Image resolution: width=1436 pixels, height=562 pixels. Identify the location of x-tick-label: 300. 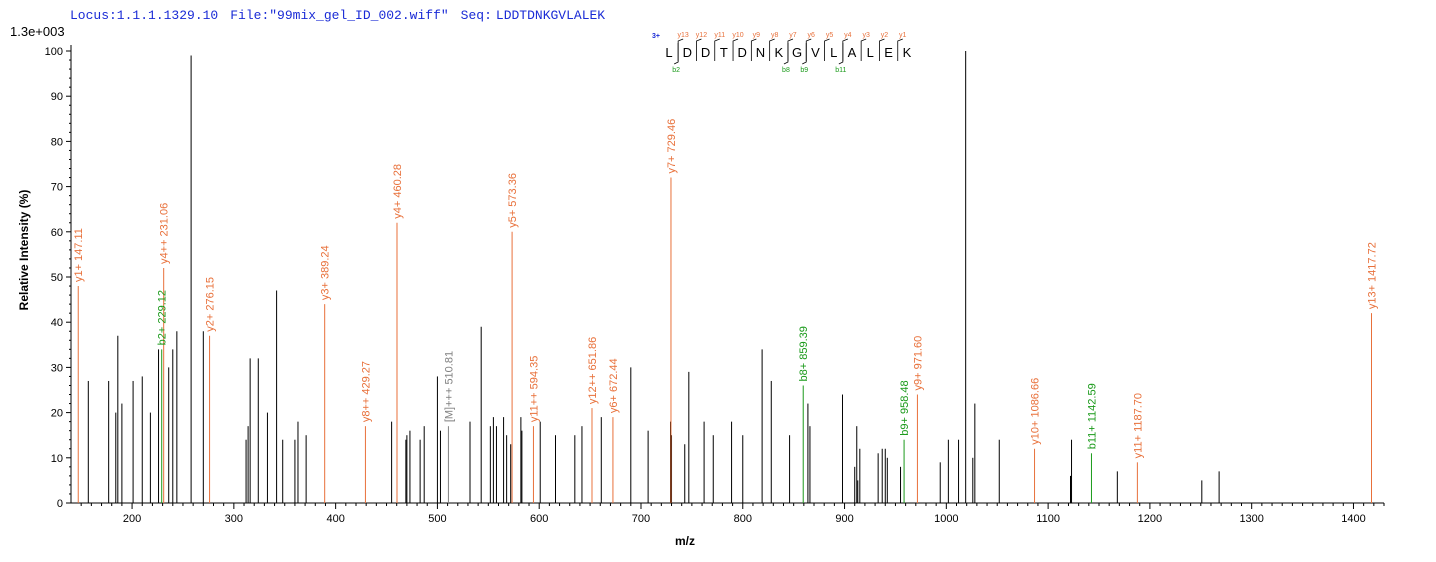
(234, 519).